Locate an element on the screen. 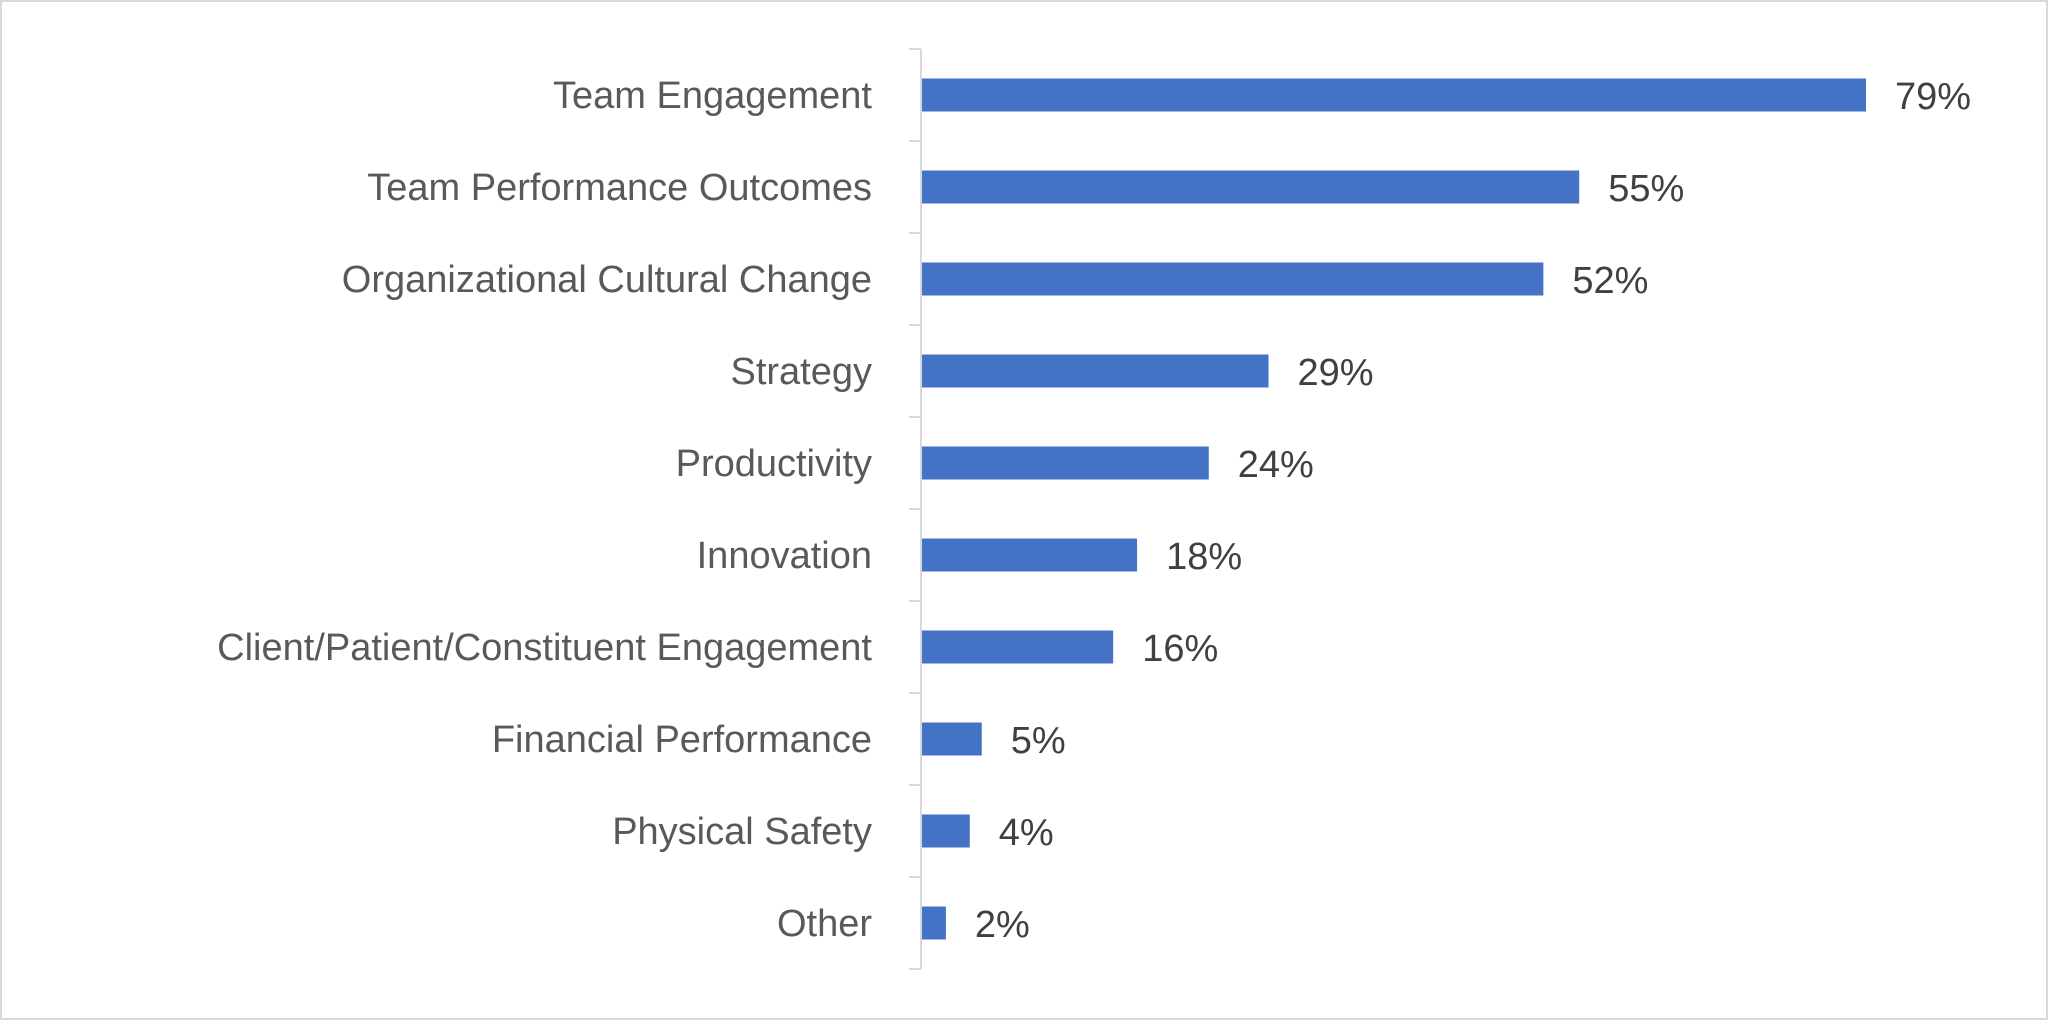 This screenshot has width=2048, height=1020. data-label: 5% is located at coordinates (1038, 741).